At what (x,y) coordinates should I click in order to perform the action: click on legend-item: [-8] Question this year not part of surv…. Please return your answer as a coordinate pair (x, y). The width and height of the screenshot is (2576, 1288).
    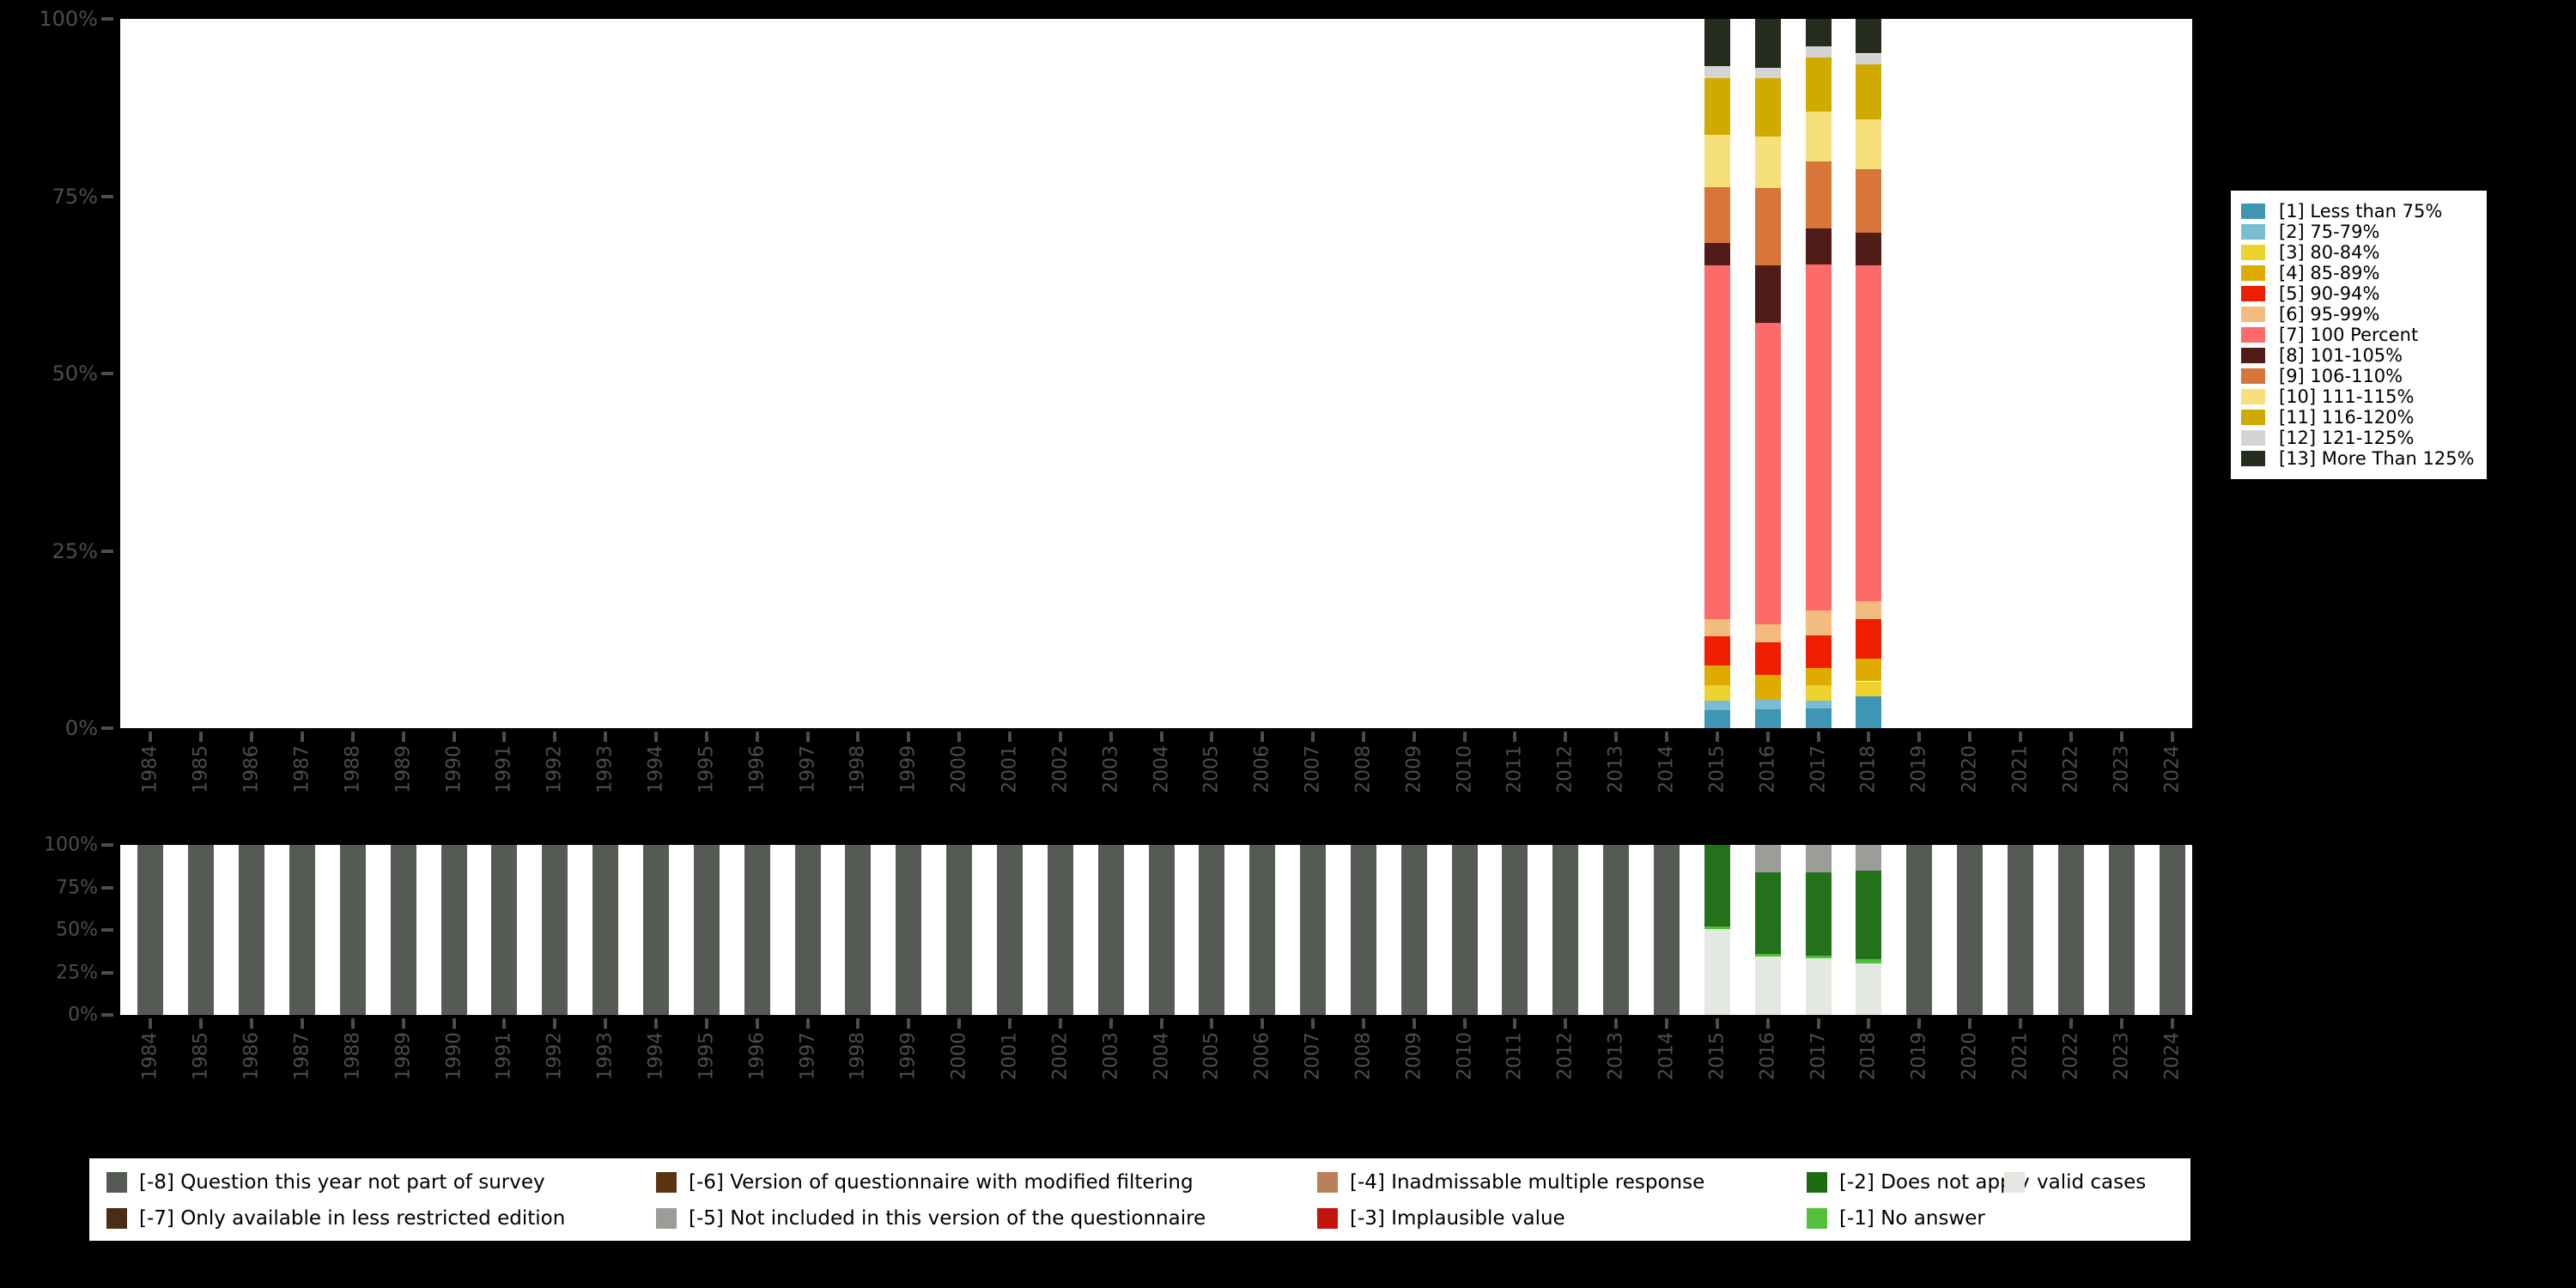
    Looking at the image, I should click on (325, 1182).